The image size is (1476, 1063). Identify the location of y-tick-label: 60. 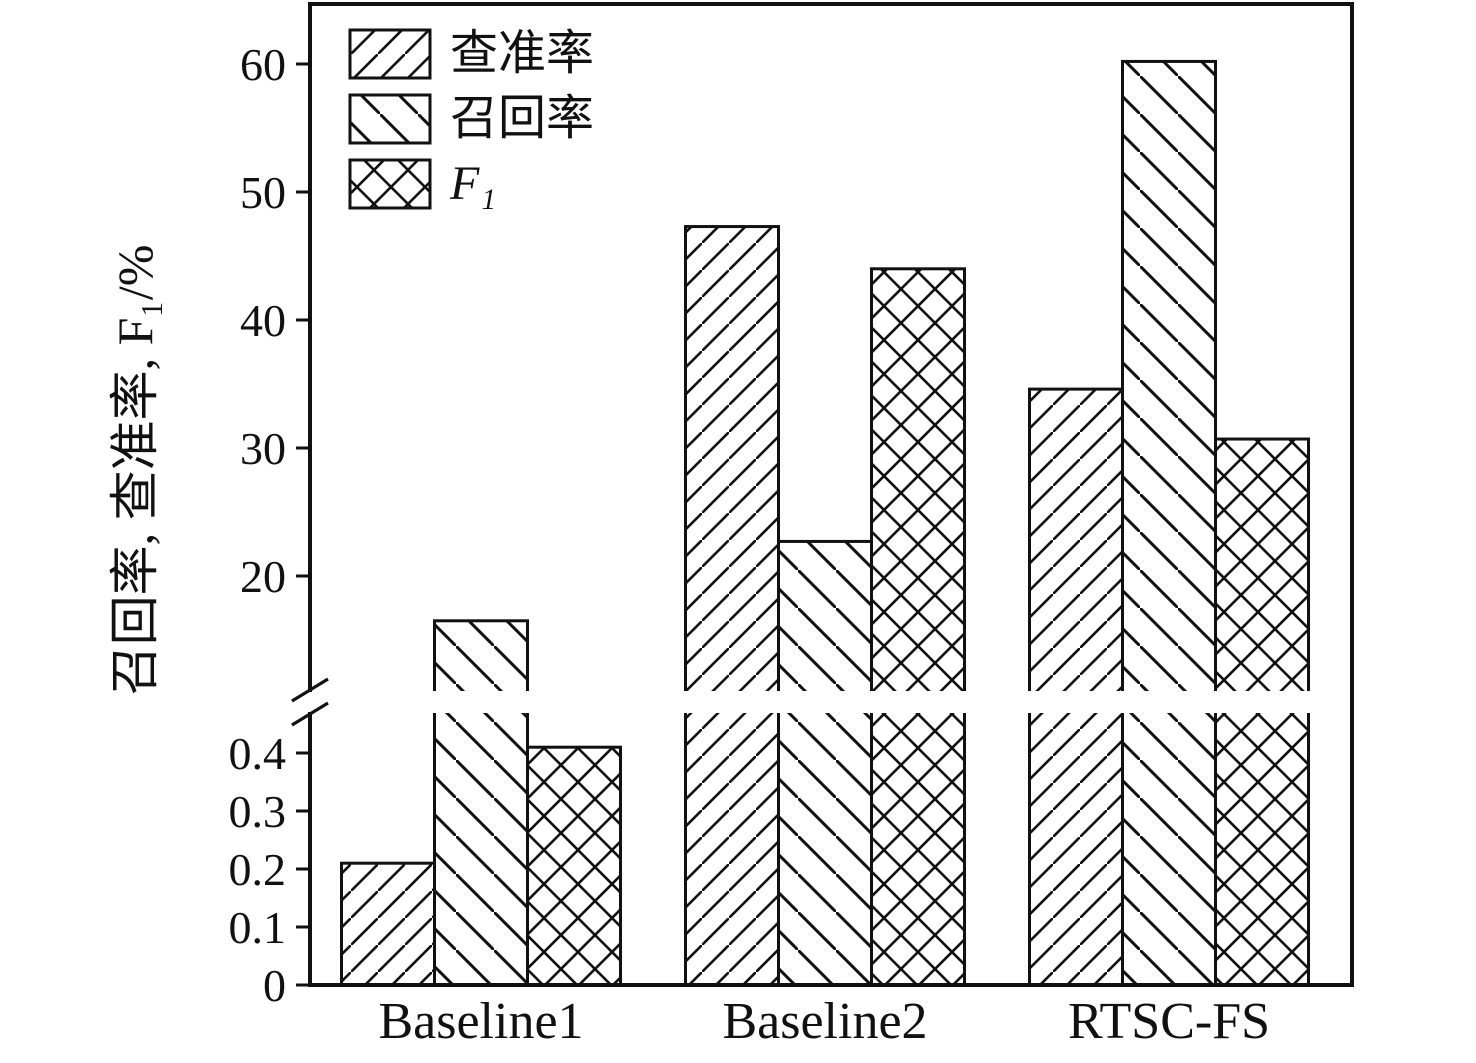
(263, 64).